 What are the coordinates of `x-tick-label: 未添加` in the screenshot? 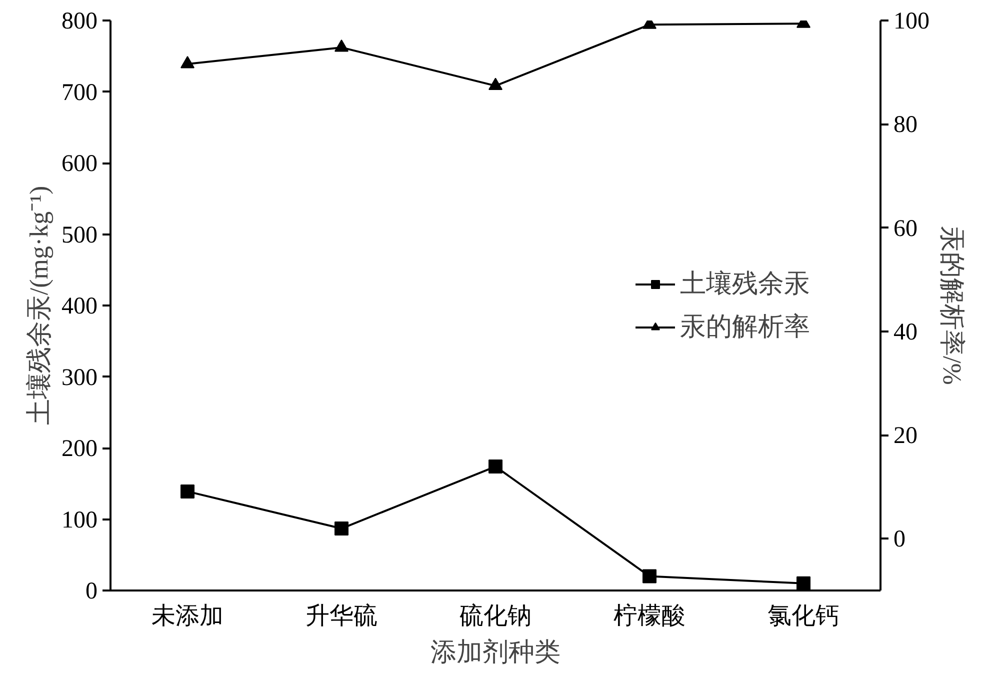 It's located at (188, 617).